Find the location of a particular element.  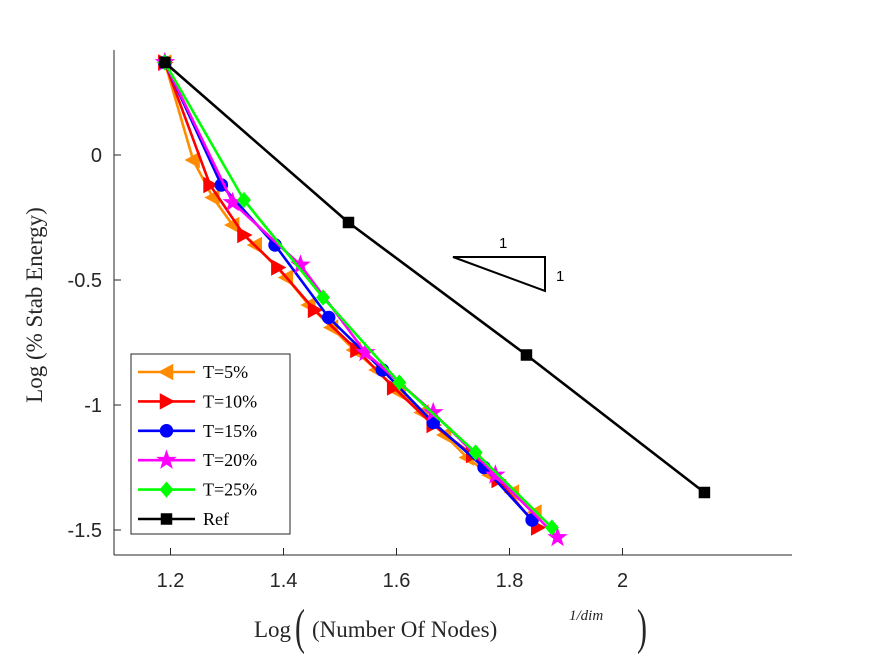

x-axis-label-exponent: 1/dim is located at coordinates (586, 616).